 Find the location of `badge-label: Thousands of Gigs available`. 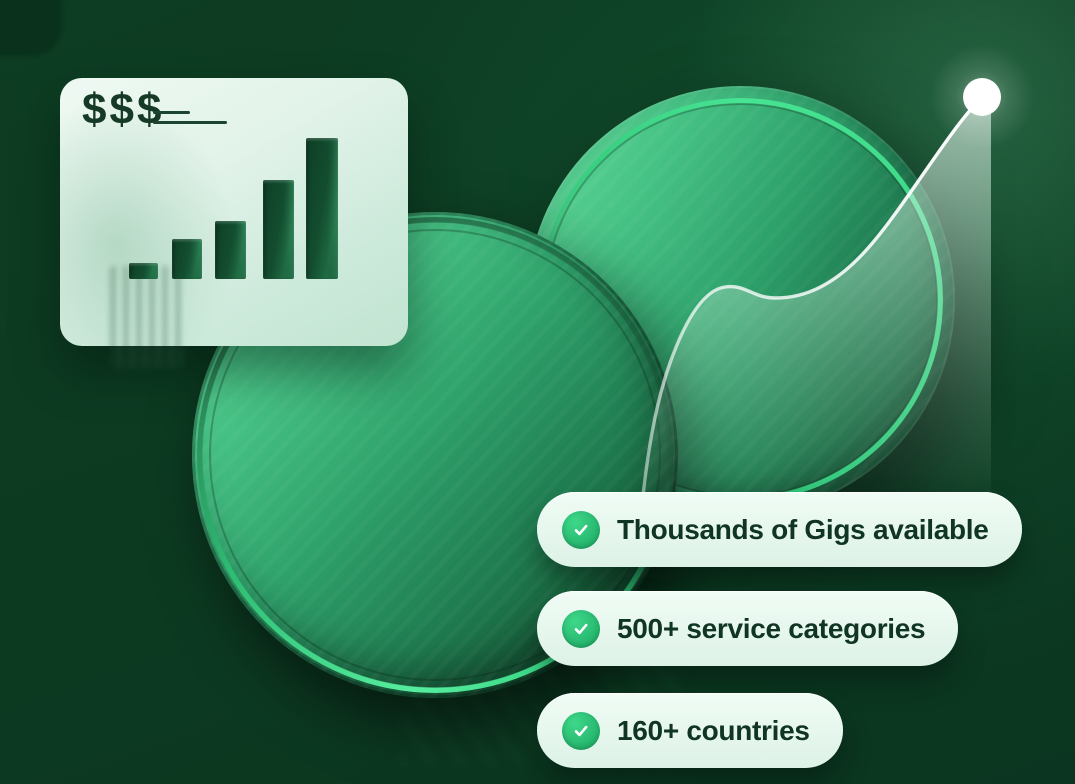

badge-label: Thousands of Gigs available is located at coordinates (803, 529).